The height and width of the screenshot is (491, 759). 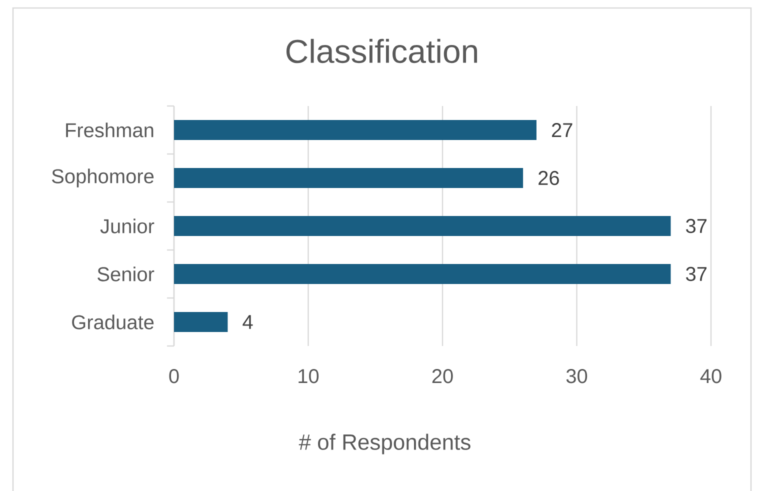 I want to click on y-tick-label: Freshman, so click(x=110, y=130).